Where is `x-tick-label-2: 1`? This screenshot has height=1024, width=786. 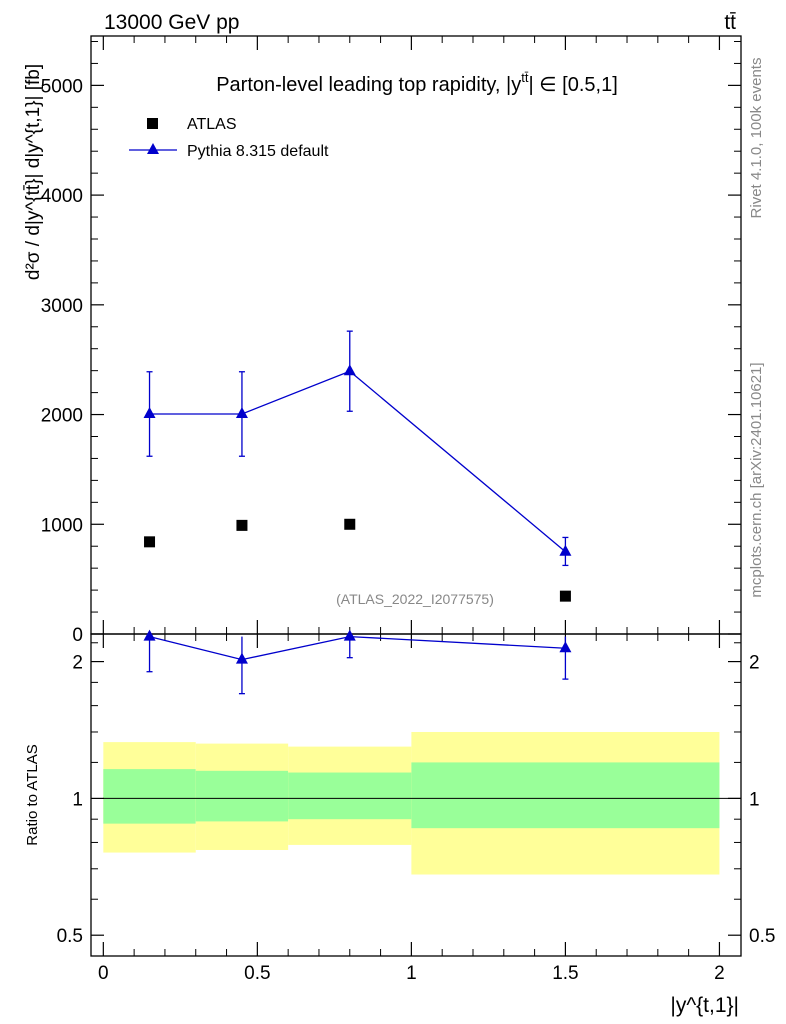 x-tick-label-2: 1 is located at coordinates (411, 973).